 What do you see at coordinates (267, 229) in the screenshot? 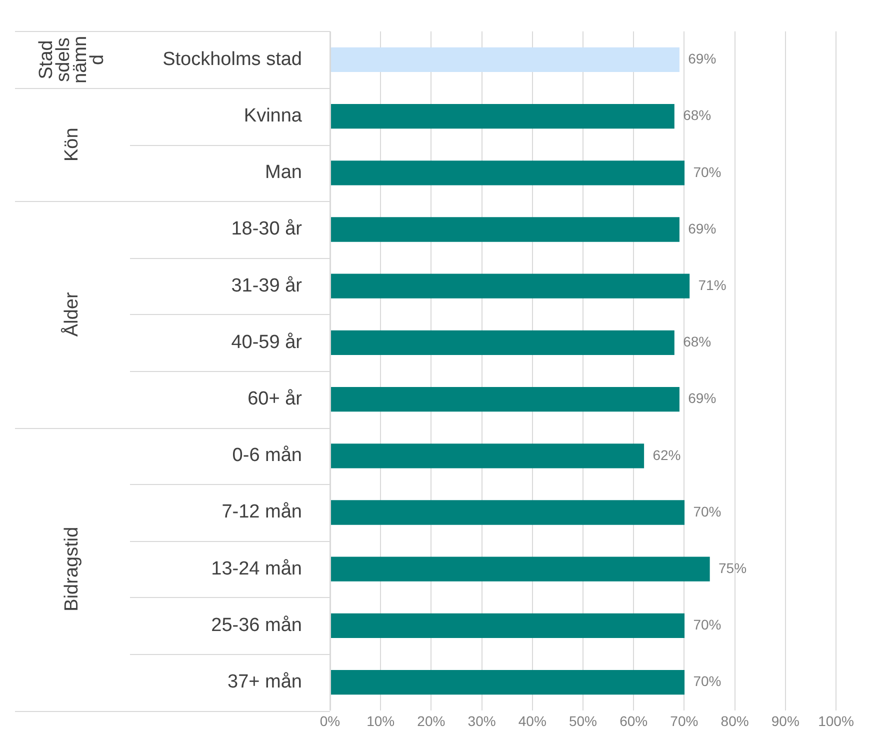
I see `y-tick-label: 18-30 år` at bounding box center [267, 229].